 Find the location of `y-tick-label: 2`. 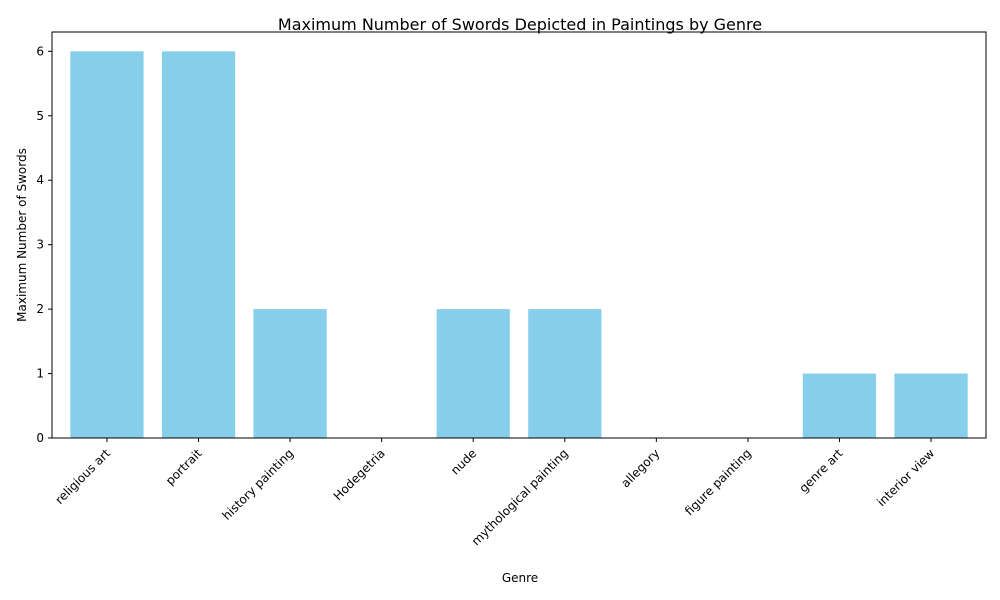

y-tick-label: 2 is located at coordinates (40, 309).